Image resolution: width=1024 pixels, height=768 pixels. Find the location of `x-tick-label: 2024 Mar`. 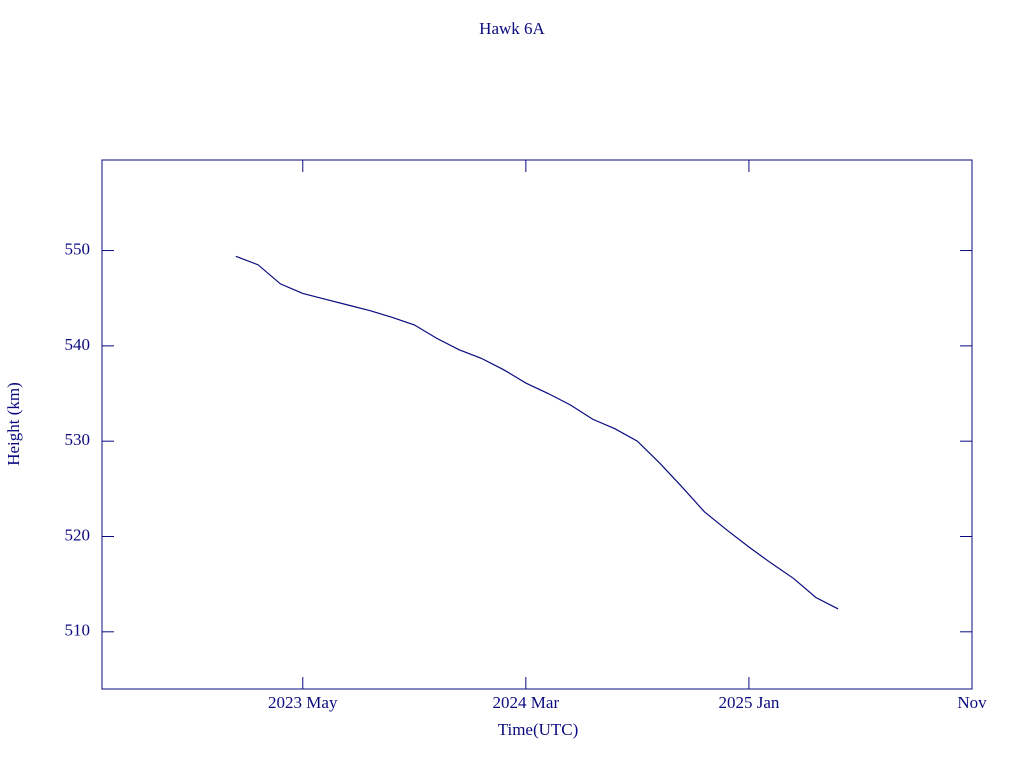

x-tick-label: 2024 Mar is located at coordinates (526, 702).